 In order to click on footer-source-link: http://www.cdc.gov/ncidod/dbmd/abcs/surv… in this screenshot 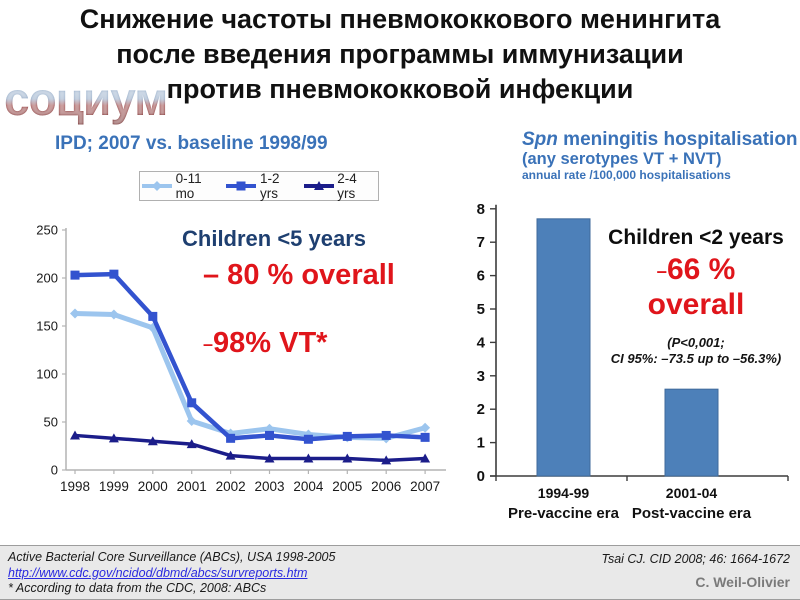, I will do `click(158, 572)`.